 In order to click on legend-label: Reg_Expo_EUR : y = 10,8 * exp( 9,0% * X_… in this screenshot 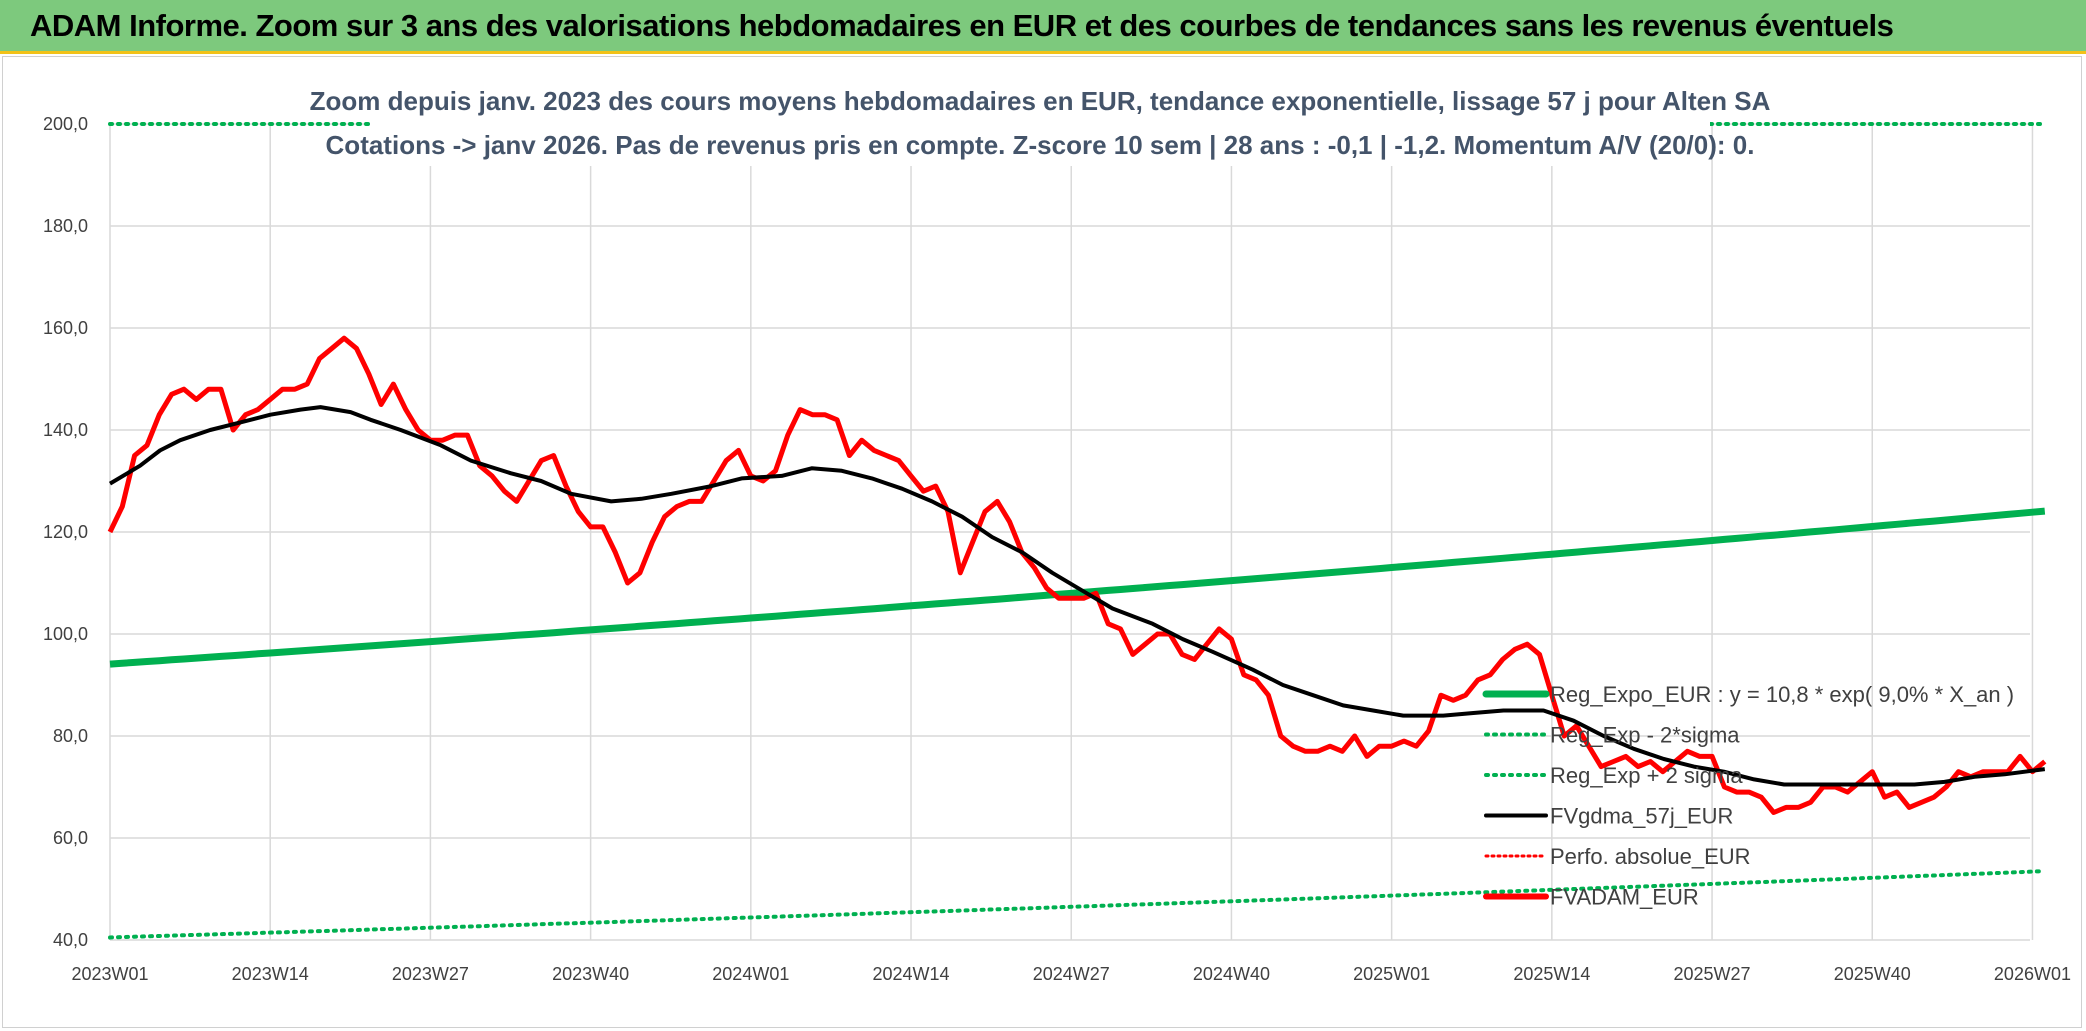, I will do `click(1782, 694)`.